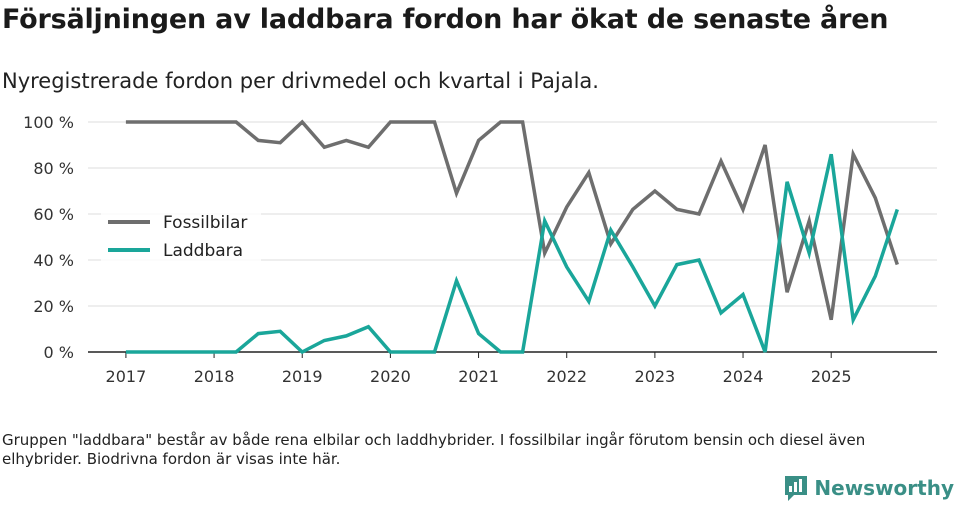 Image resolution: width=960 pixels, height=505 pixels. I want to click on newsworthy-logo: Newsworthy, so click(868, 488).